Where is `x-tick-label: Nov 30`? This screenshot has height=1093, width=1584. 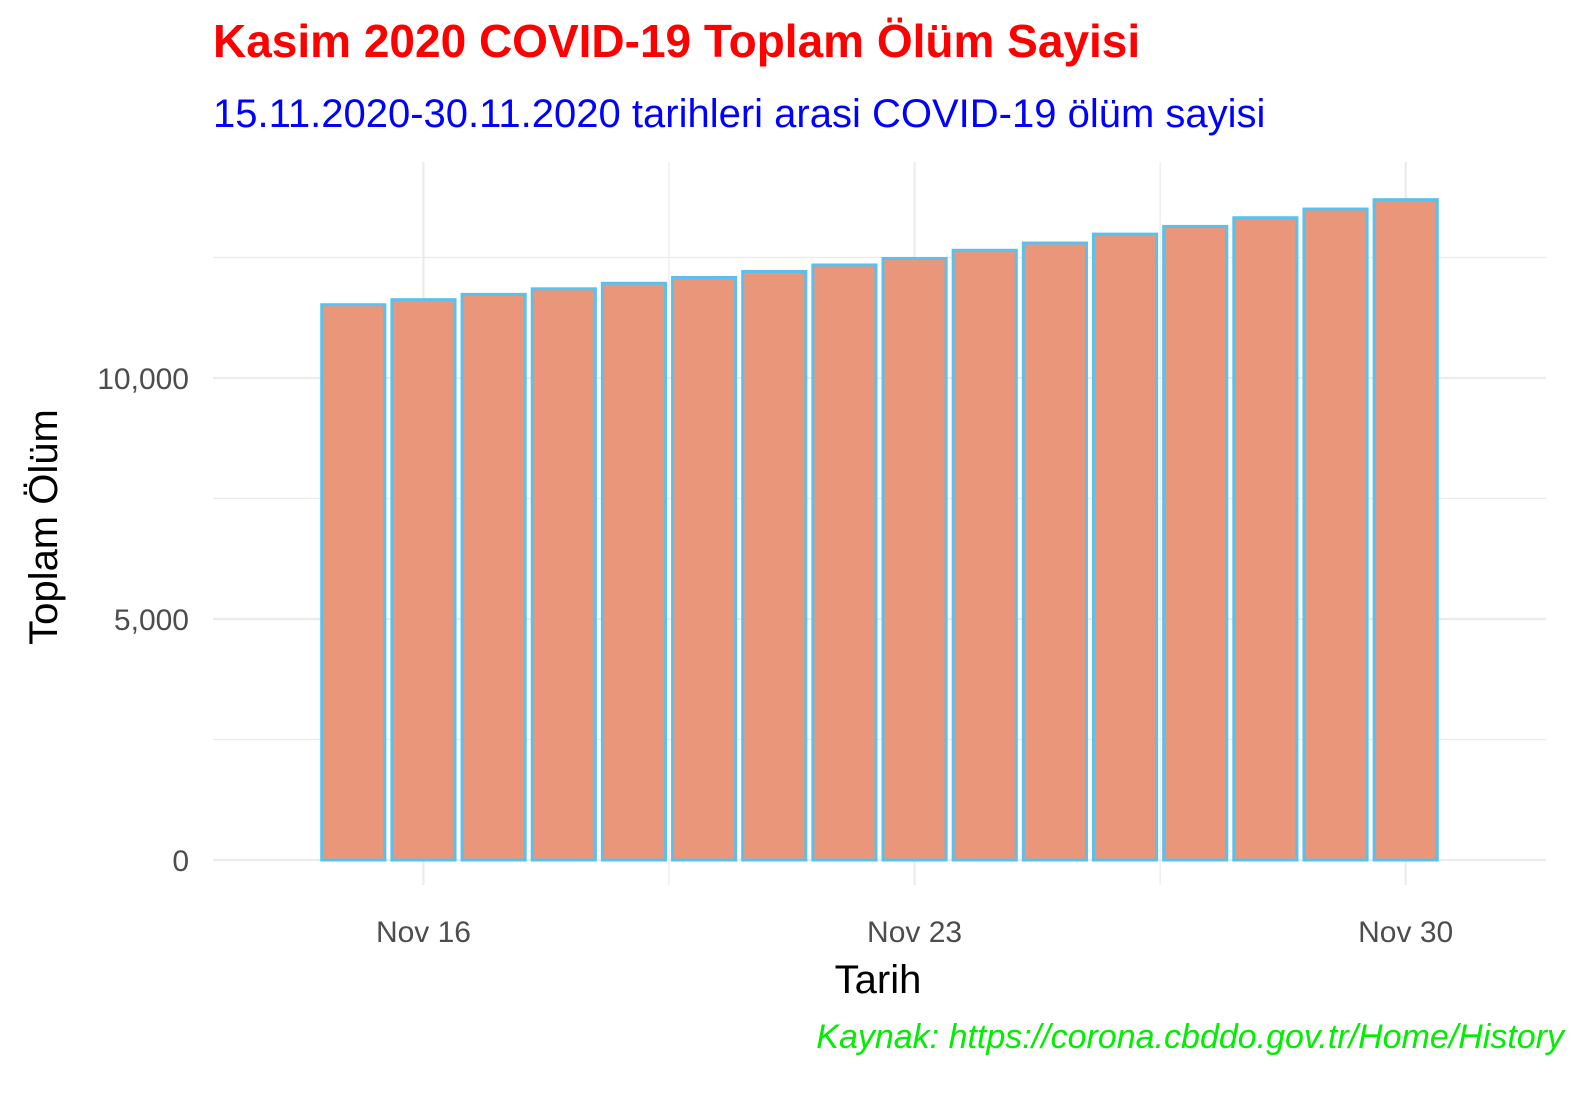 x-tick-label: Nov 30 is located at coordinates (1405, 932).